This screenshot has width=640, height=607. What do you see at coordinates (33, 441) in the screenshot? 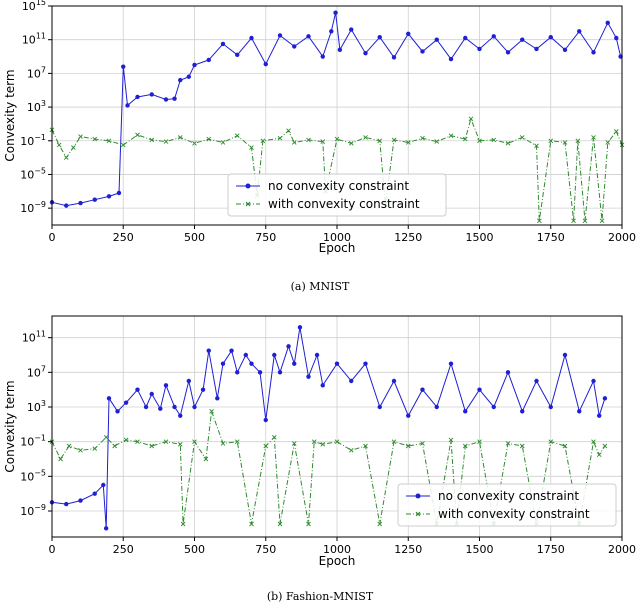
I see `y-tick-label: 10⁻¹` at bounding box center [33, 441].